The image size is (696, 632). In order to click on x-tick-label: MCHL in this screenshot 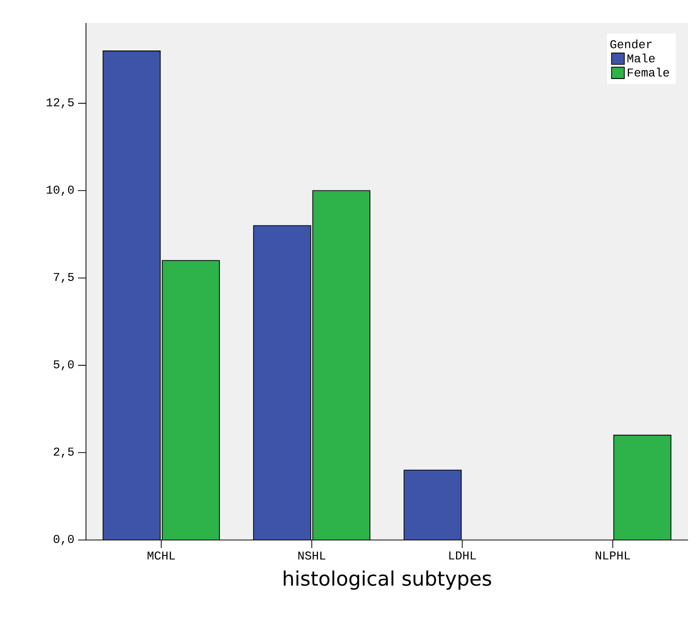, I will do `click(161, 556)`.